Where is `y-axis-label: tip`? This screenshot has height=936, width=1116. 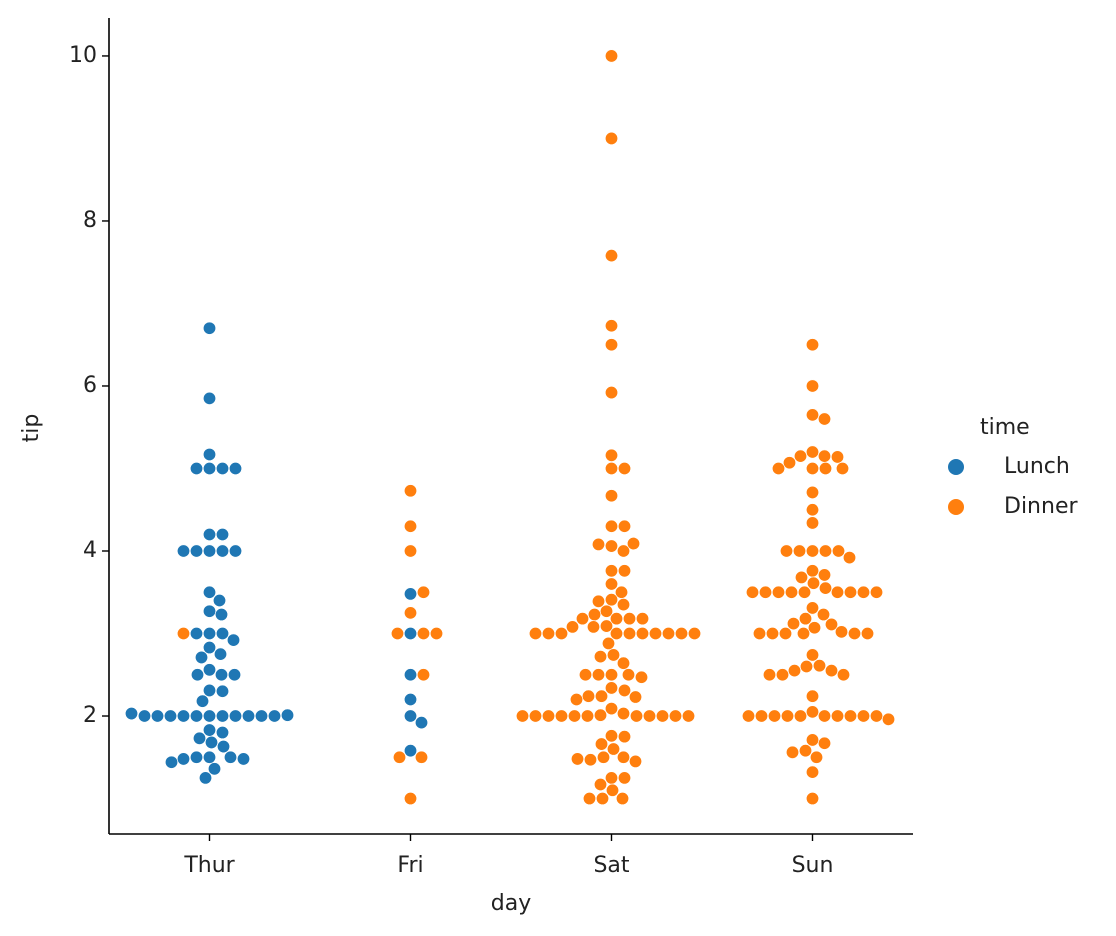 y-axis-label: tip is located at coordinates (31, 428).